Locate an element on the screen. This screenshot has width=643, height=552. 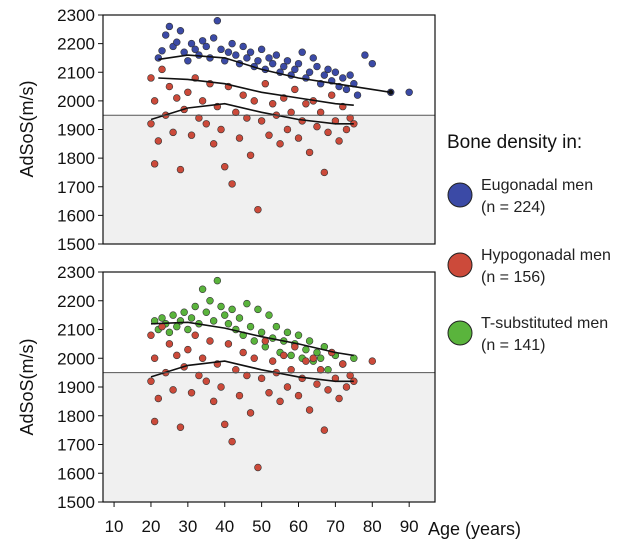
trend-line-eugonadal-men is located at coordinates (274, 74).